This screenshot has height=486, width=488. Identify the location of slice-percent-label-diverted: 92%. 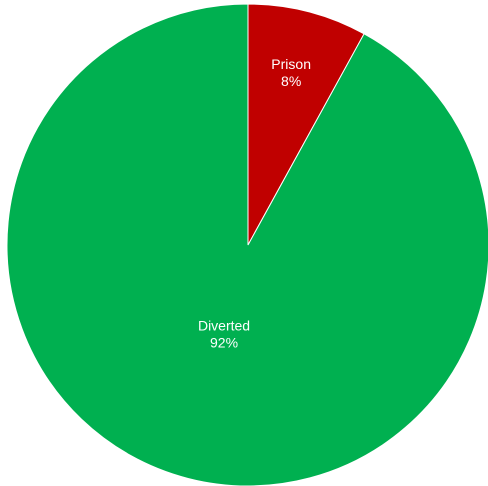
(224, 342).